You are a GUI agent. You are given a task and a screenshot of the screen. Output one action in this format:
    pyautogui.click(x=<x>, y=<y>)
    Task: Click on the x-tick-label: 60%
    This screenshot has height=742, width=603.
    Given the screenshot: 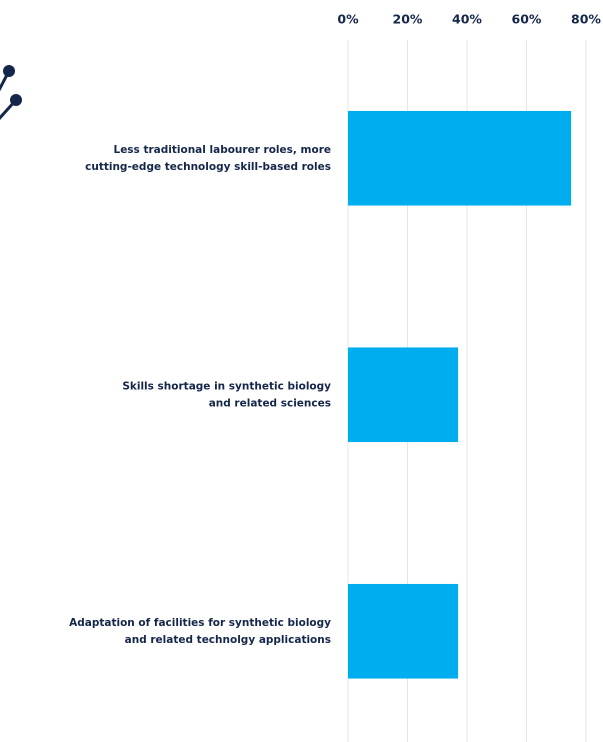 What is the action you would take?
    pyautogui.click(x=527, y=19)
    